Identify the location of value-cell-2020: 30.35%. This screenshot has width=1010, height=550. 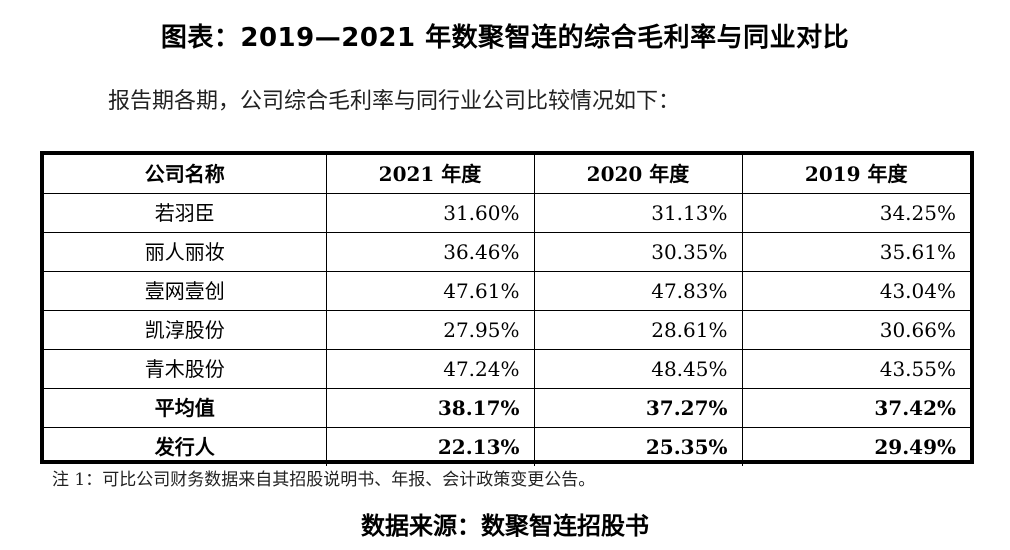
(638, 252).